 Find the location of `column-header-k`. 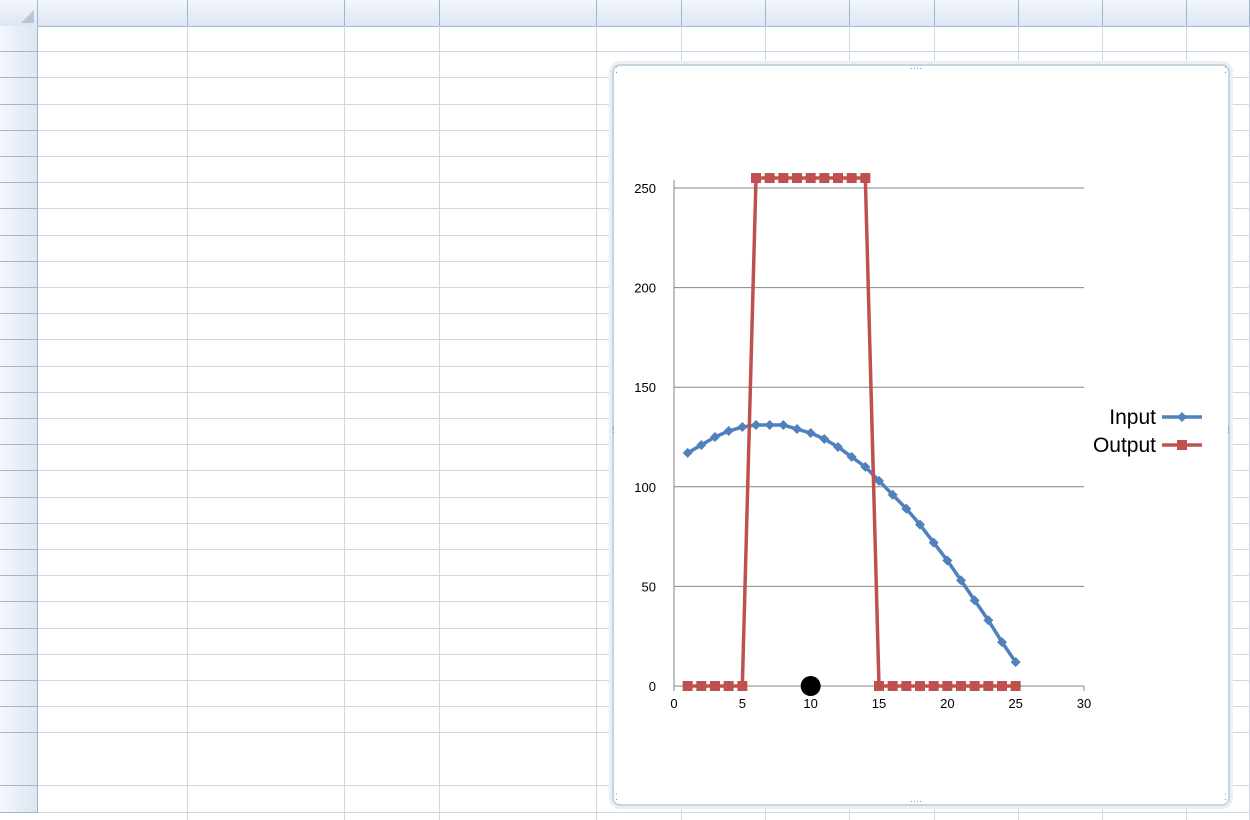

column-header-k is located at coordinates (1145, 13).